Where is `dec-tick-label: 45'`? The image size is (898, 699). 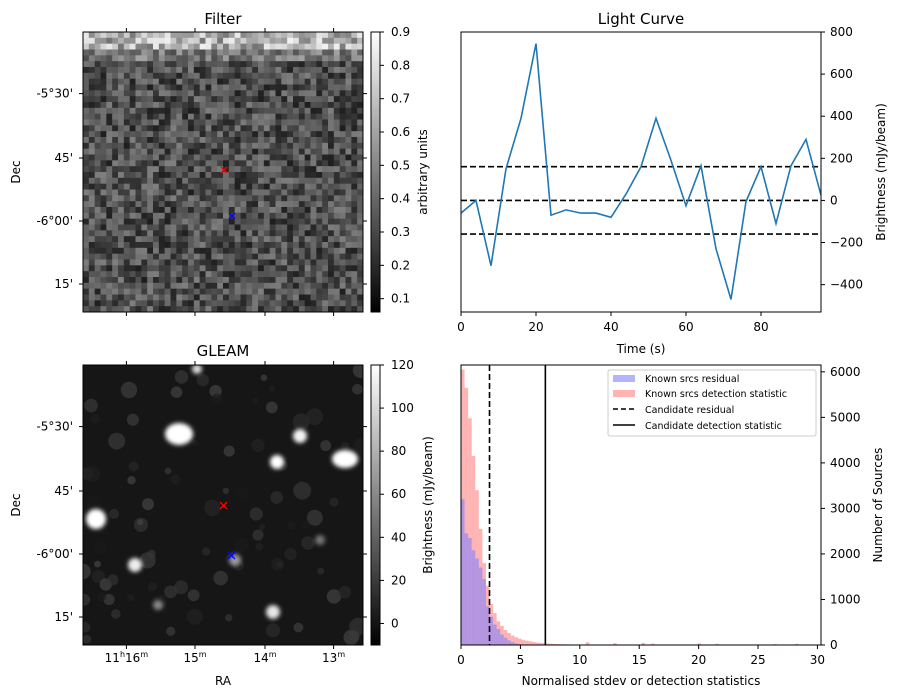 dec-tick-label: 45' is located at coordinates (63, 158).